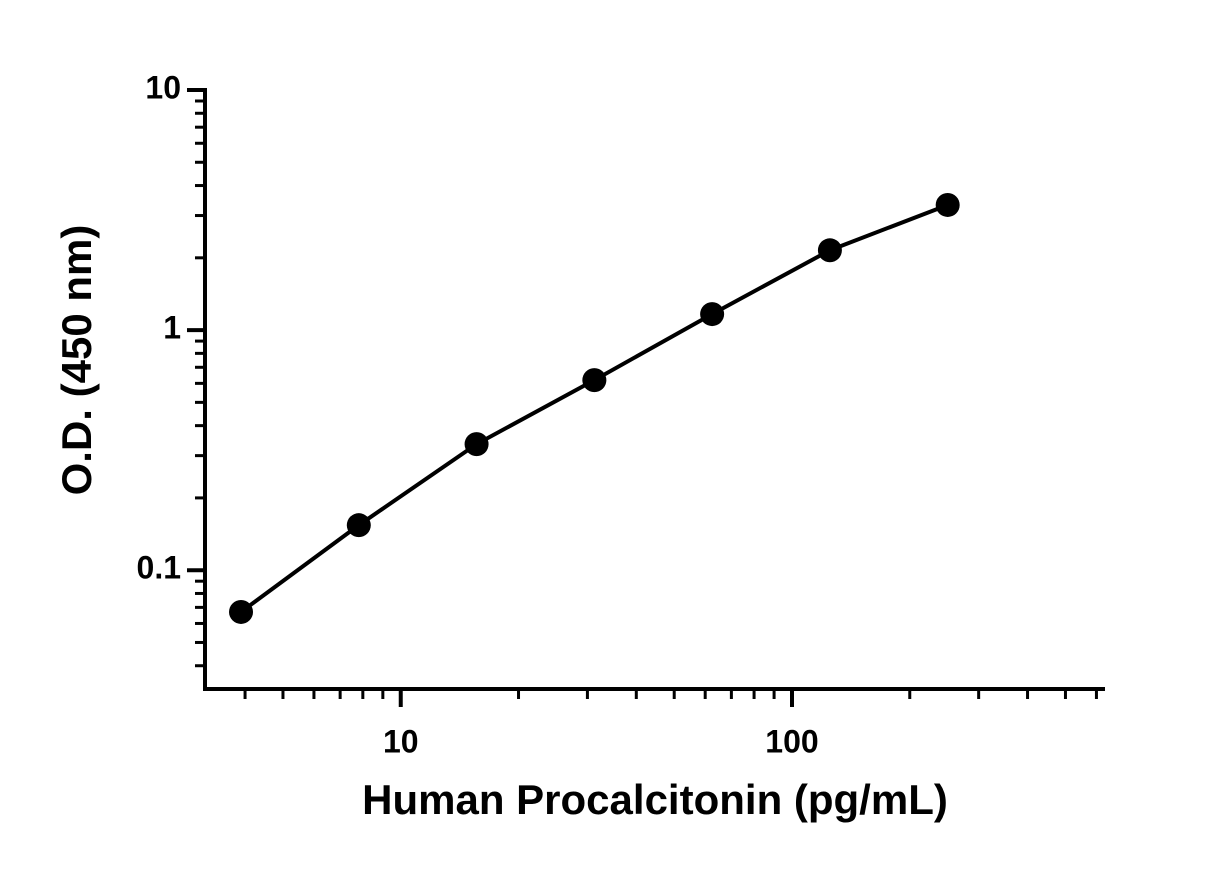 The width and height of the screenshot is (1230, 870). What do you see at coordinates (76, 360) in the screenshot?
I see `y-axis-title: O.D. (450 nm)` at bounding box center [76, 360].